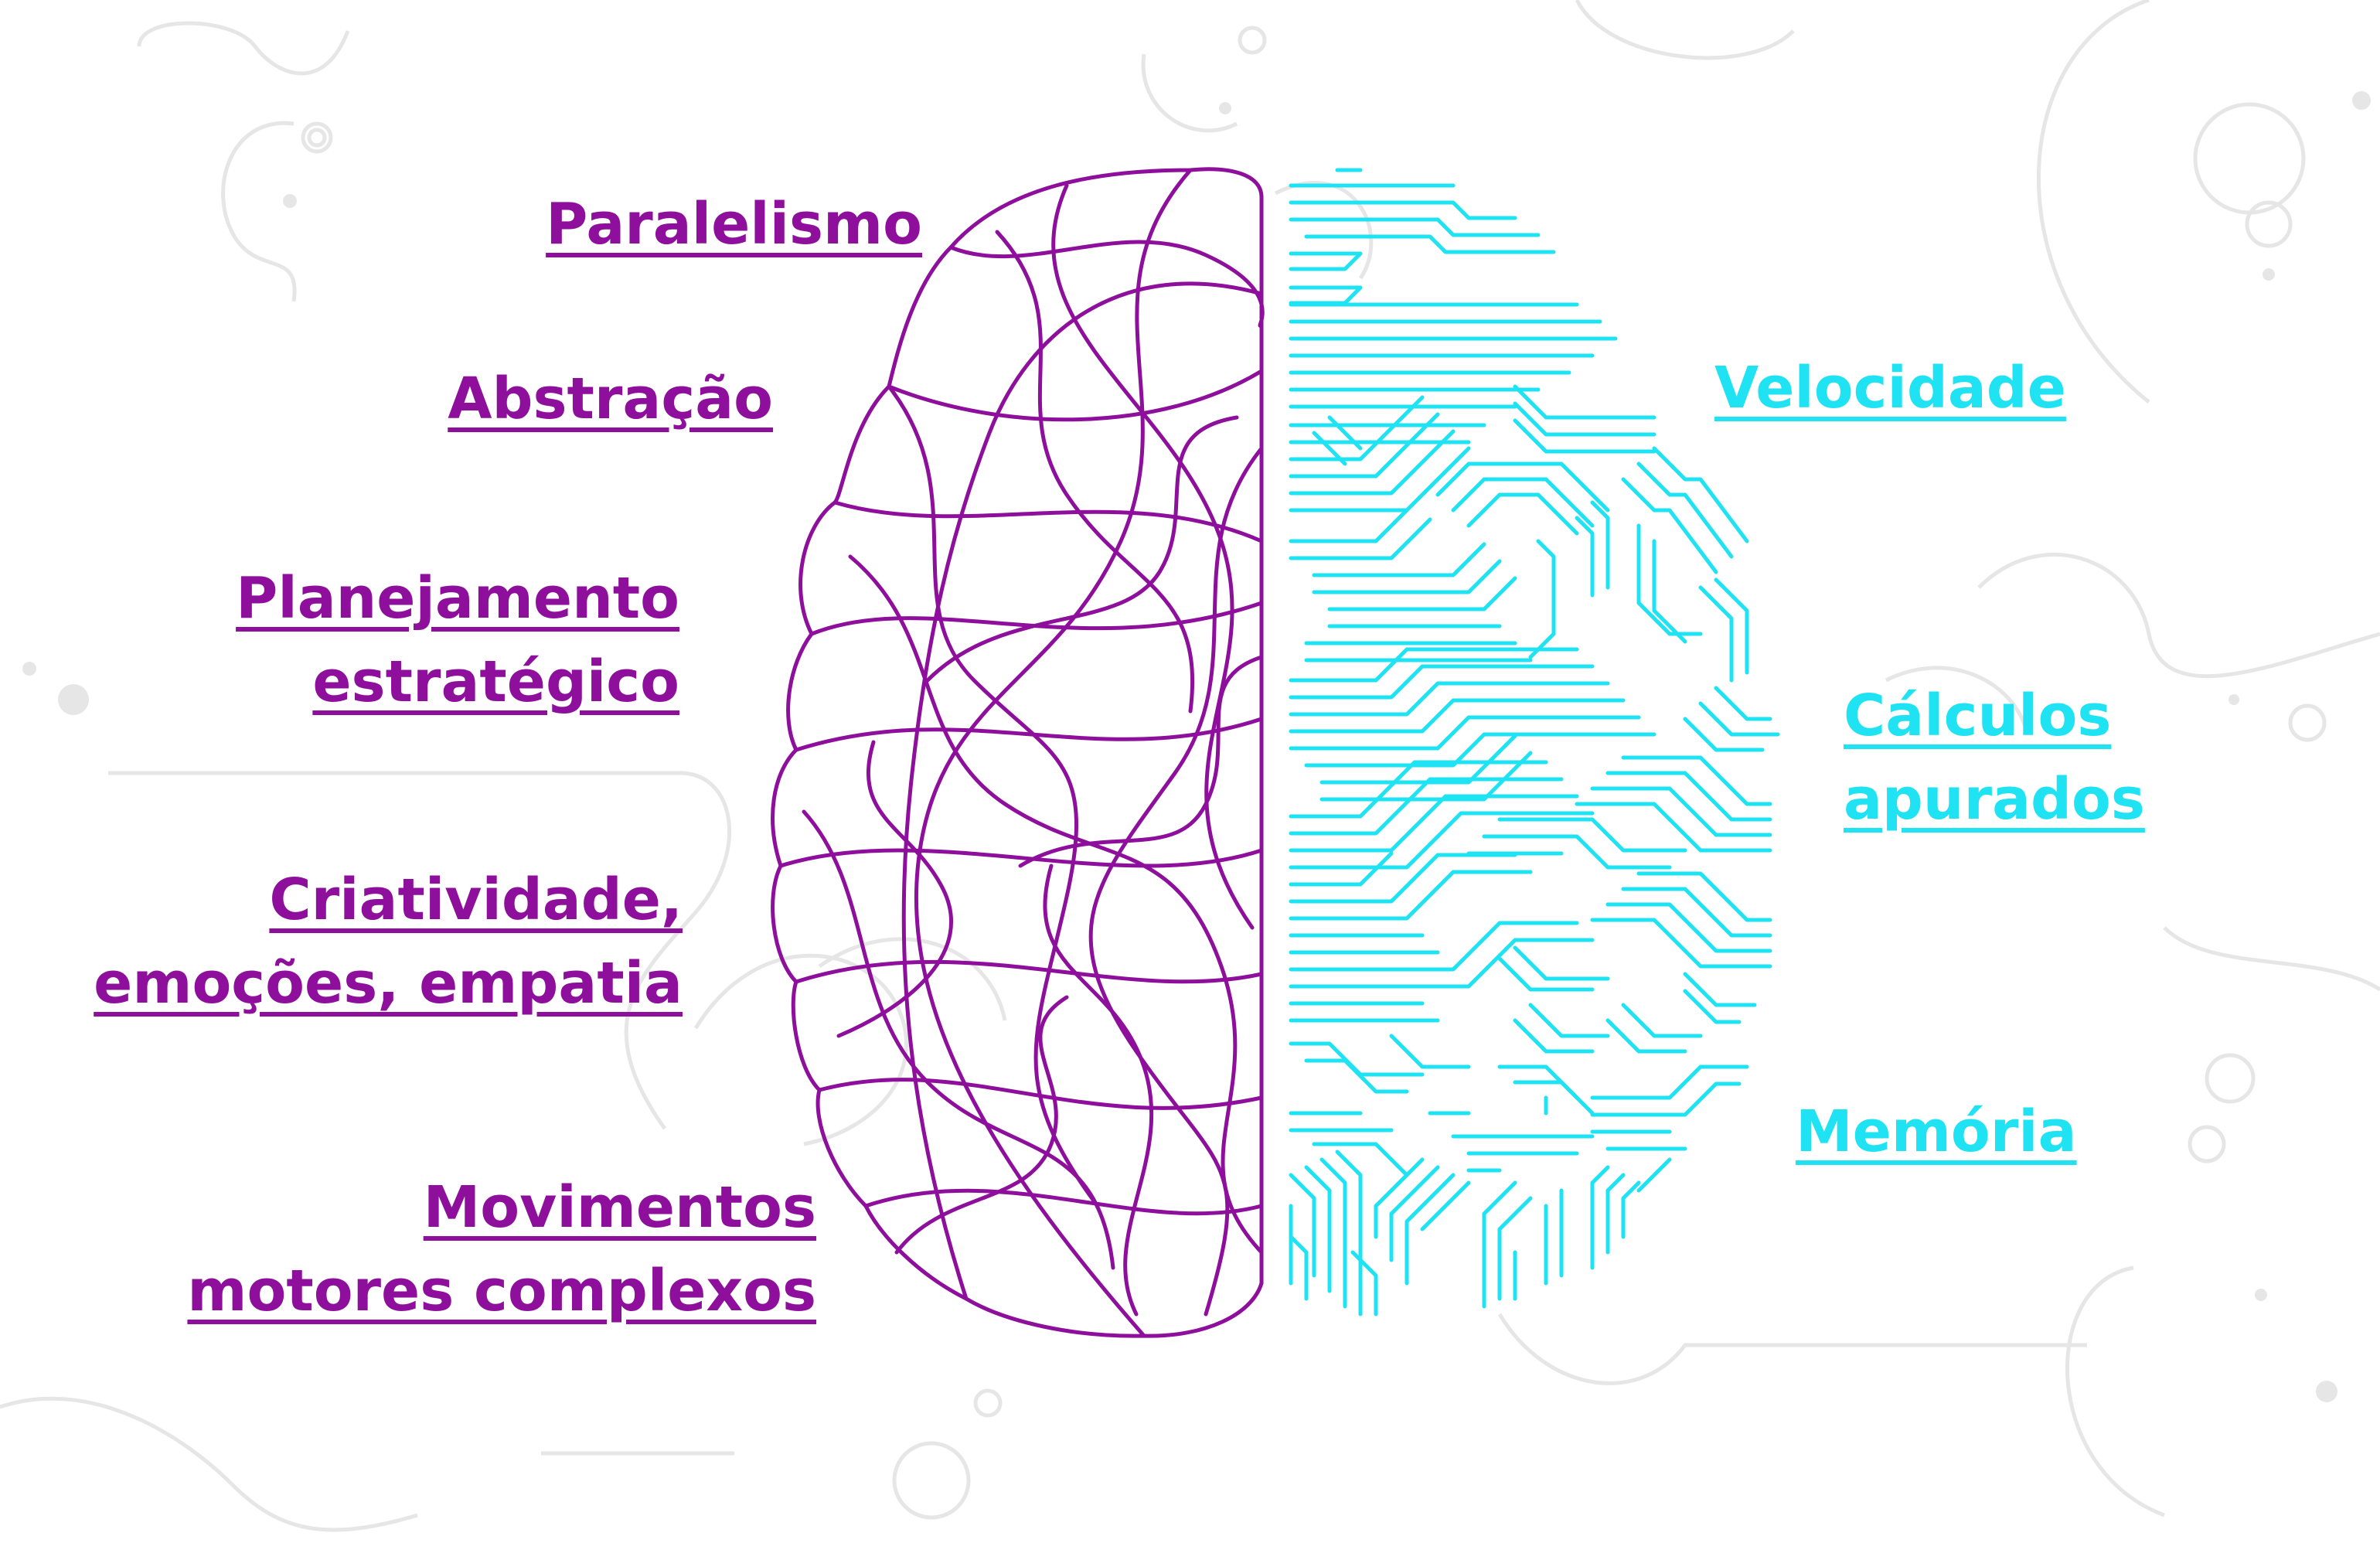  I want to click on label-line: emoções, empatia, so click(388, 983).